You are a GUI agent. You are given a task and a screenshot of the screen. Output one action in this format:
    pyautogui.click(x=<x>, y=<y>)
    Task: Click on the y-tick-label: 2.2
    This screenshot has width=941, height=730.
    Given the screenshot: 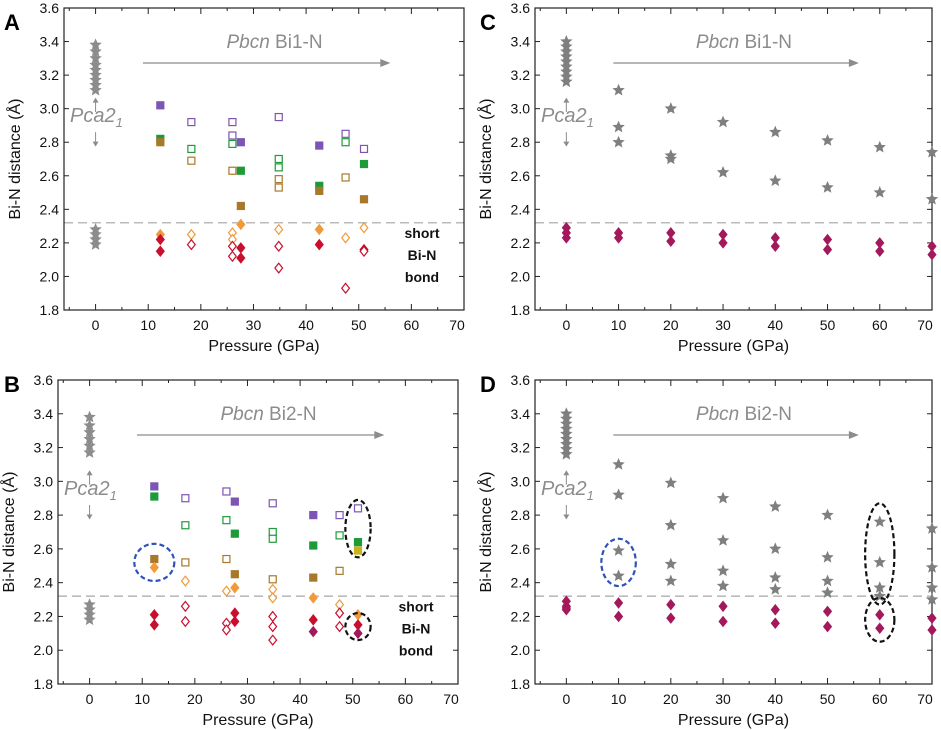 What is the action you would take?
    pyautogui.click(x=521, y=616)
    